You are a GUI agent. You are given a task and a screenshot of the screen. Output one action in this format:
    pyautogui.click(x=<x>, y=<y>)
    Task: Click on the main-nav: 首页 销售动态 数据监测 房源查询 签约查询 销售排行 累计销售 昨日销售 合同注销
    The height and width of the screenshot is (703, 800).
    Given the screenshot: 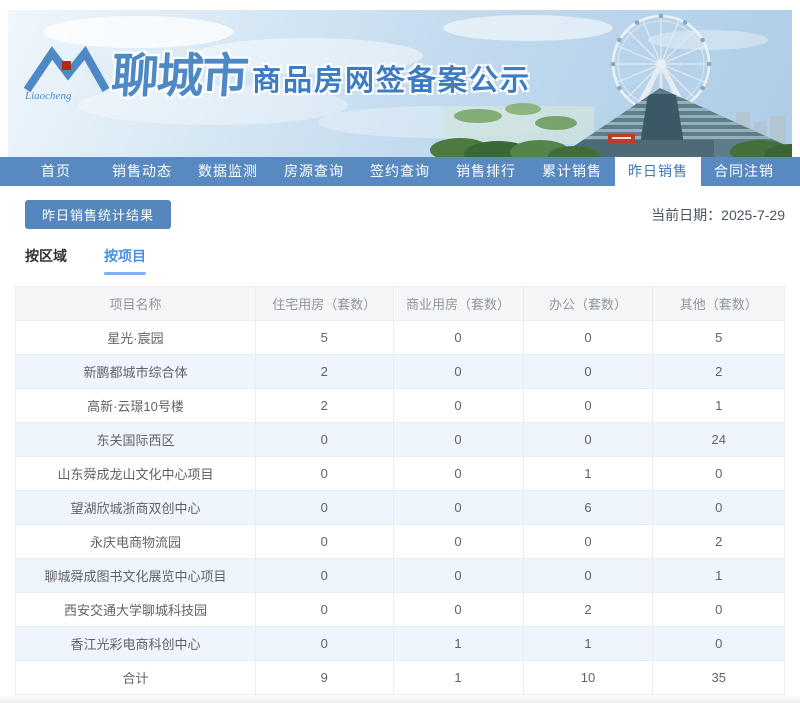 What is the action you would take?
    pyautogui.click(x=400, y=171)
    